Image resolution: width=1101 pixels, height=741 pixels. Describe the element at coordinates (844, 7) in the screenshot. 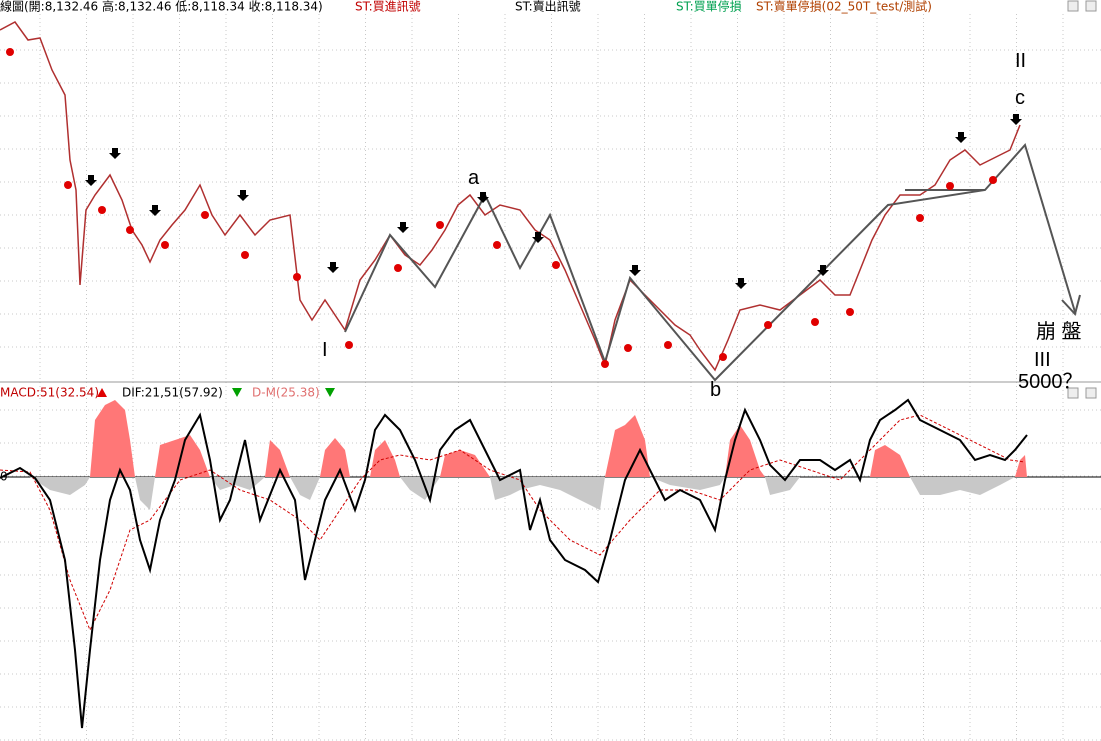

I see `legend-sell-stop: ST:賣單停損(02_50T_test/測試)` at that location.